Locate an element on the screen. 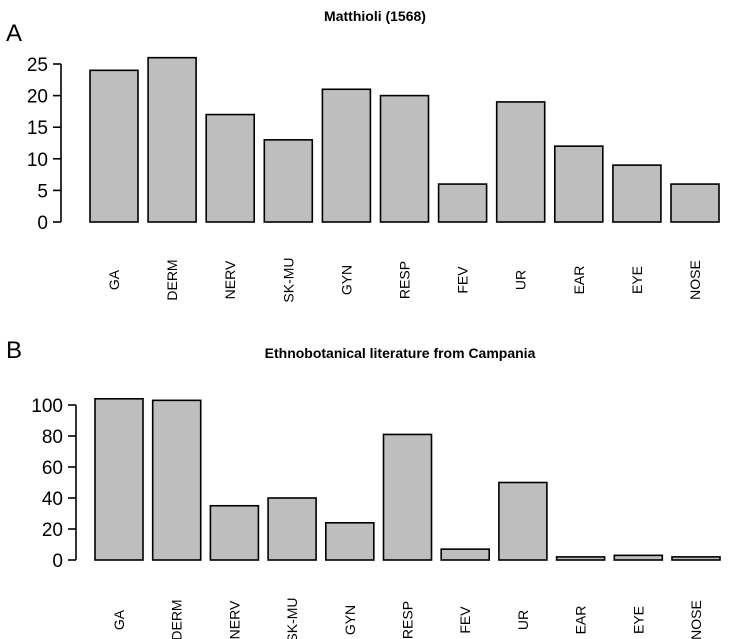 The image size is (729, 639). panel-b-letter: B is located at coordinates (14, 350).